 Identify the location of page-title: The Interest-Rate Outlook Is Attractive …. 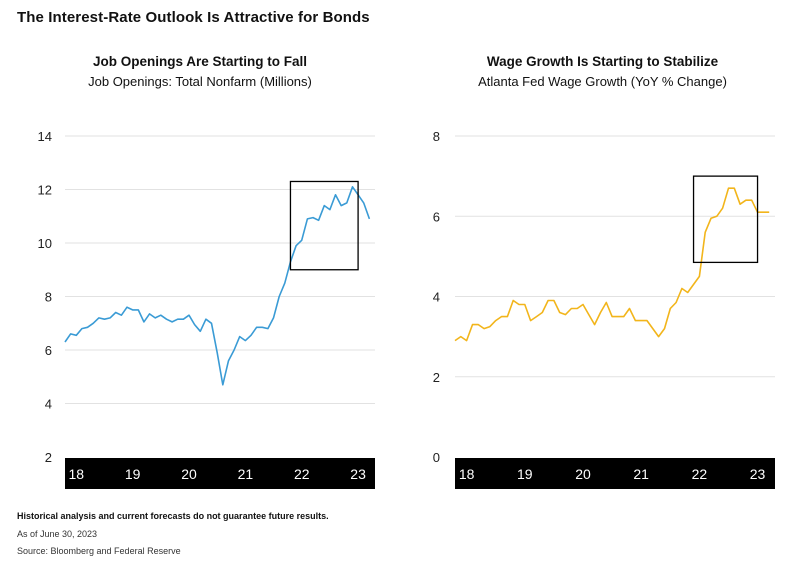
(193, 17).